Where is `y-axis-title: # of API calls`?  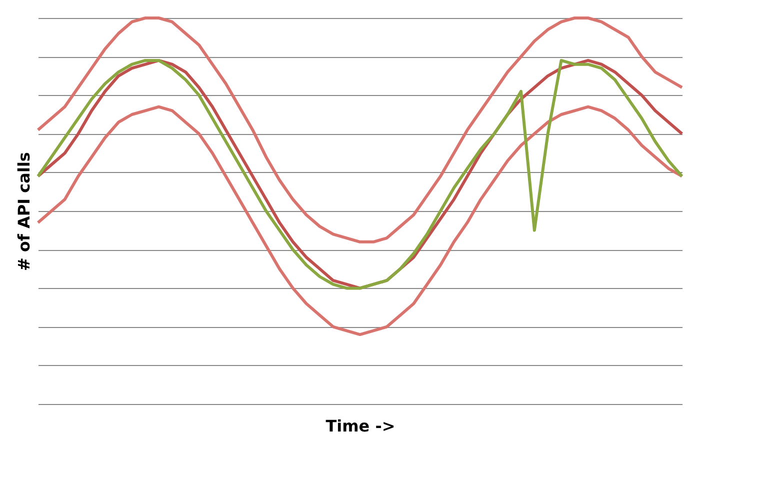
y-axis-title: # of API calls is located at coordinates (24, 211).